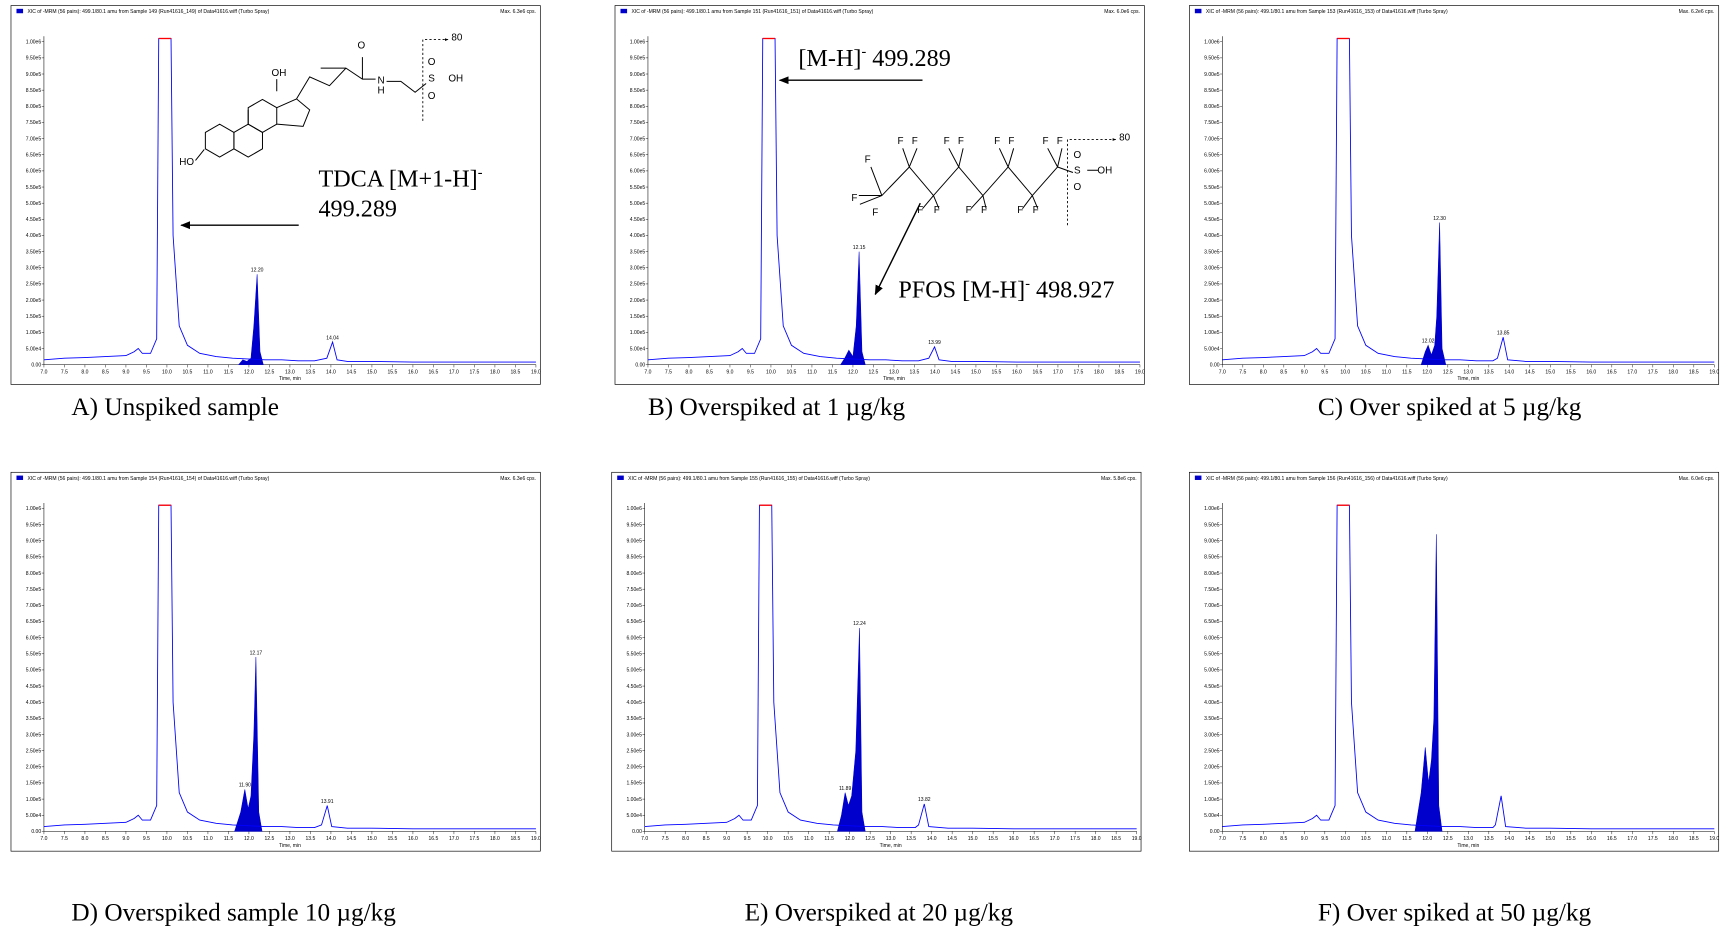 The width and height of the screenshot is (1722, 927). Describe the element at coordinates (638, 204) in the screenshot. I see `y-tick-label: 5.00e5` at that location.